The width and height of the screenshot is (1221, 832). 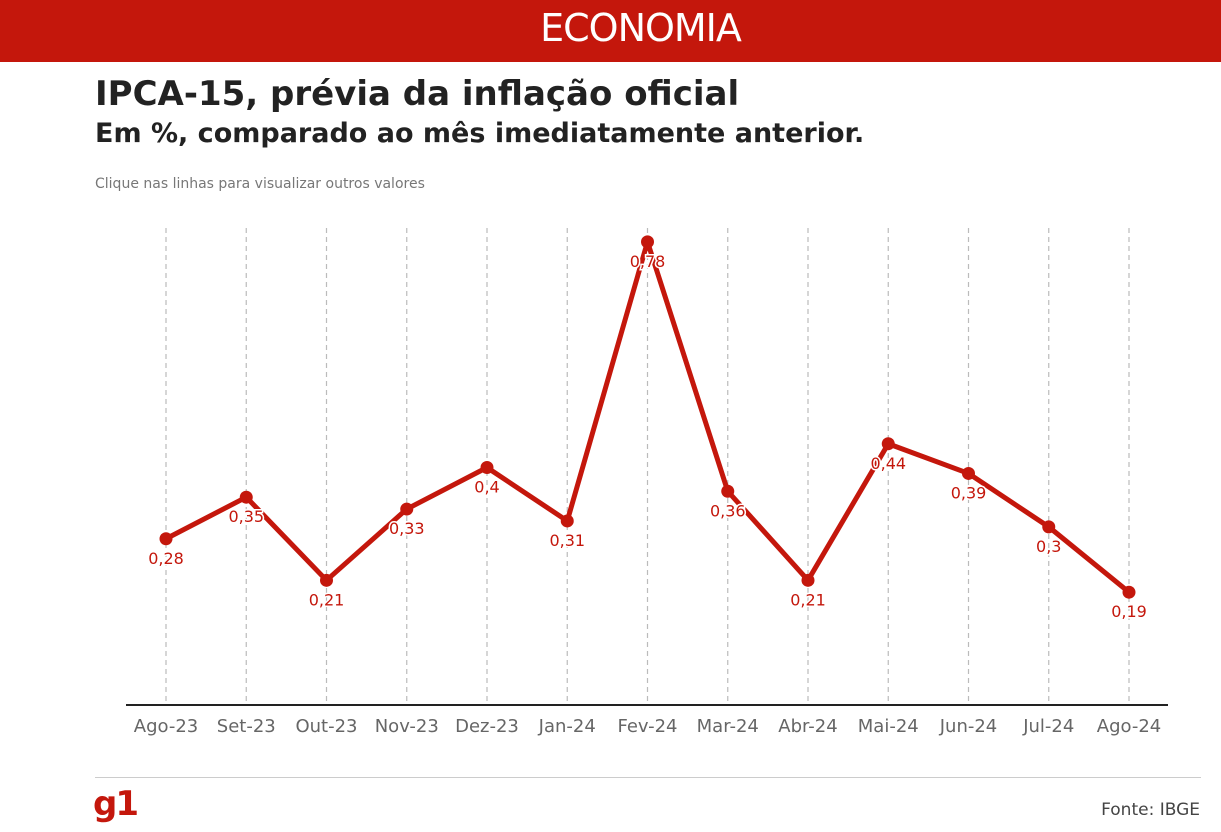 What do you see at coordinates (807, 726) in the screenshot?
I see `x-tick-label: Abr-24` at bounding box center [807, 726].